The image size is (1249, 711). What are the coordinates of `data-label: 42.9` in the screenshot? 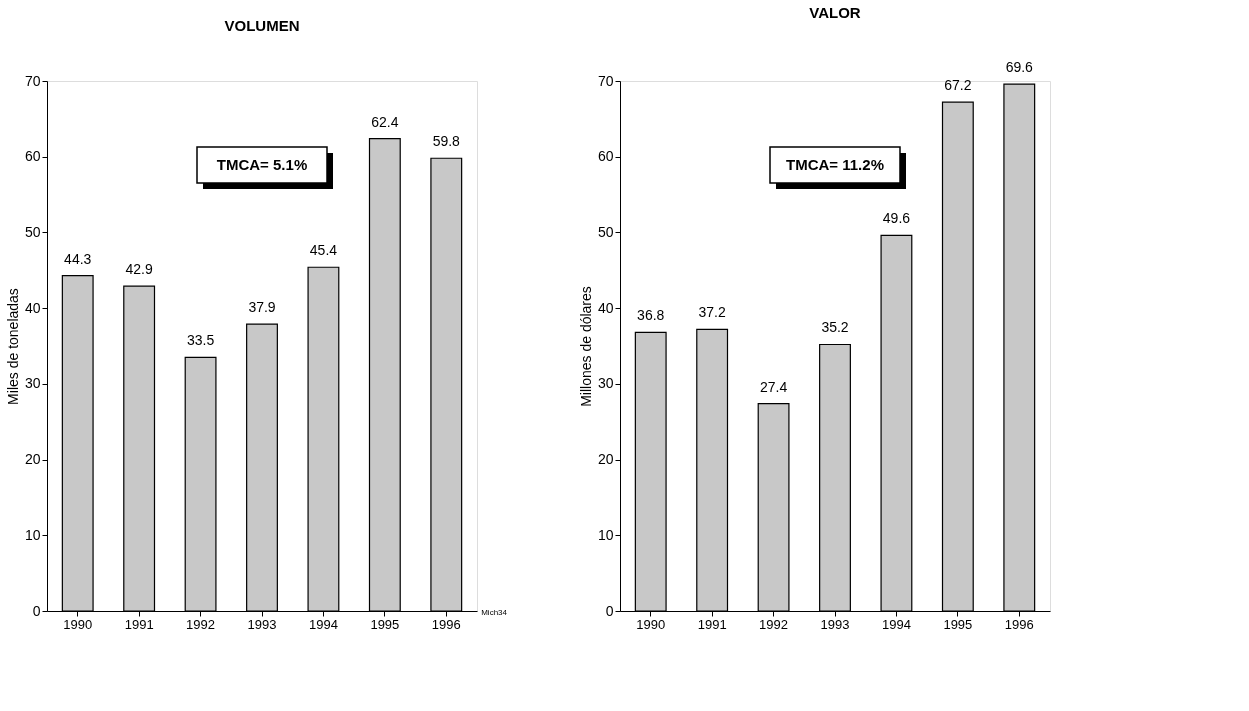 It's located at (139, 269).